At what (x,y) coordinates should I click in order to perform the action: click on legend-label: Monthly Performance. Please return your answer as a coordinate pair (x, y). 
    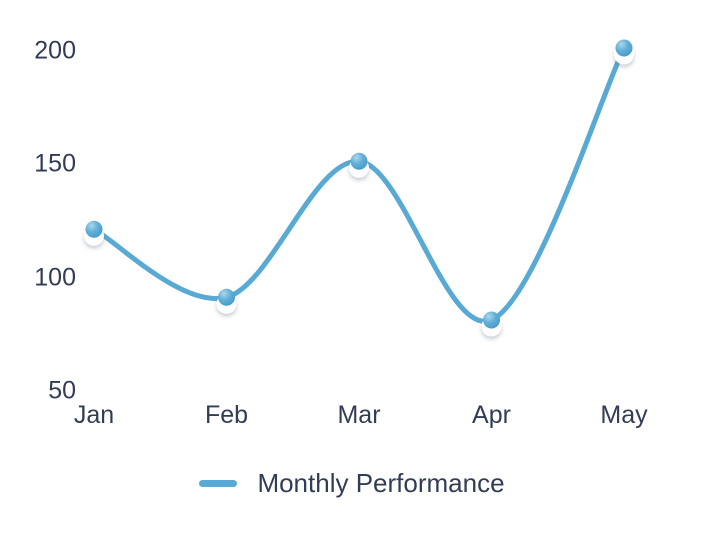
    Looking at the image, I should click on (381, 483).